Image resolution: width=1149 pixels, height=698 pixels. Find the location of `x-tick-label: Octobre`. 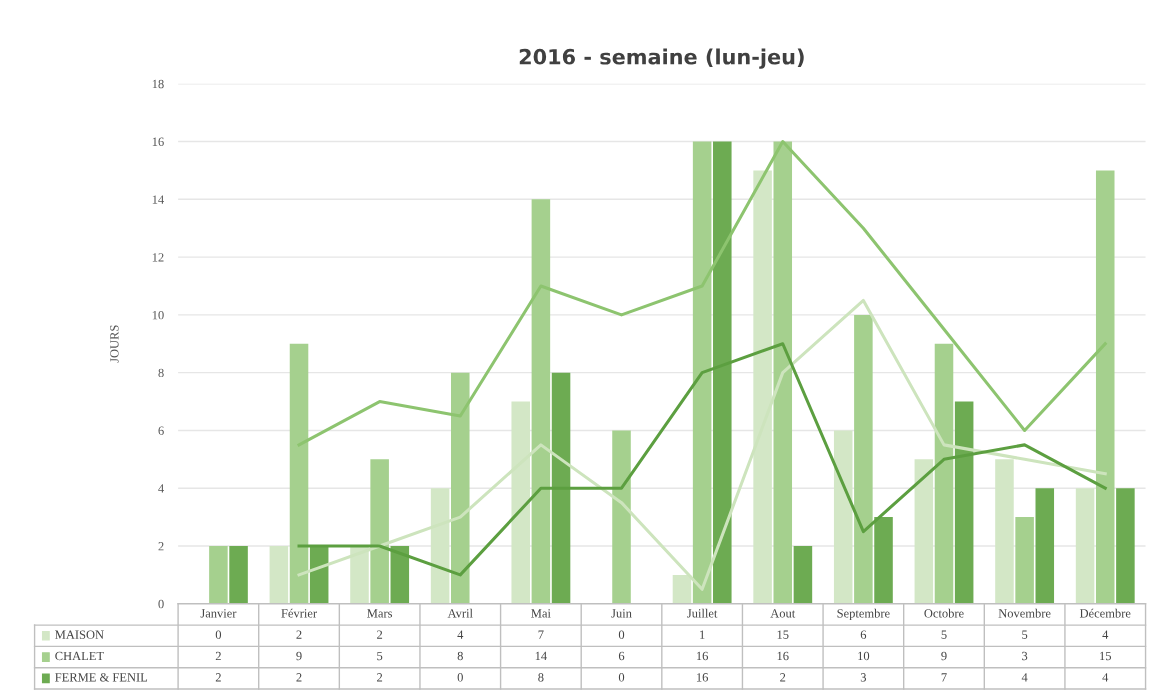

x-tick-label: Octobre is located at coordinates (944, 613).